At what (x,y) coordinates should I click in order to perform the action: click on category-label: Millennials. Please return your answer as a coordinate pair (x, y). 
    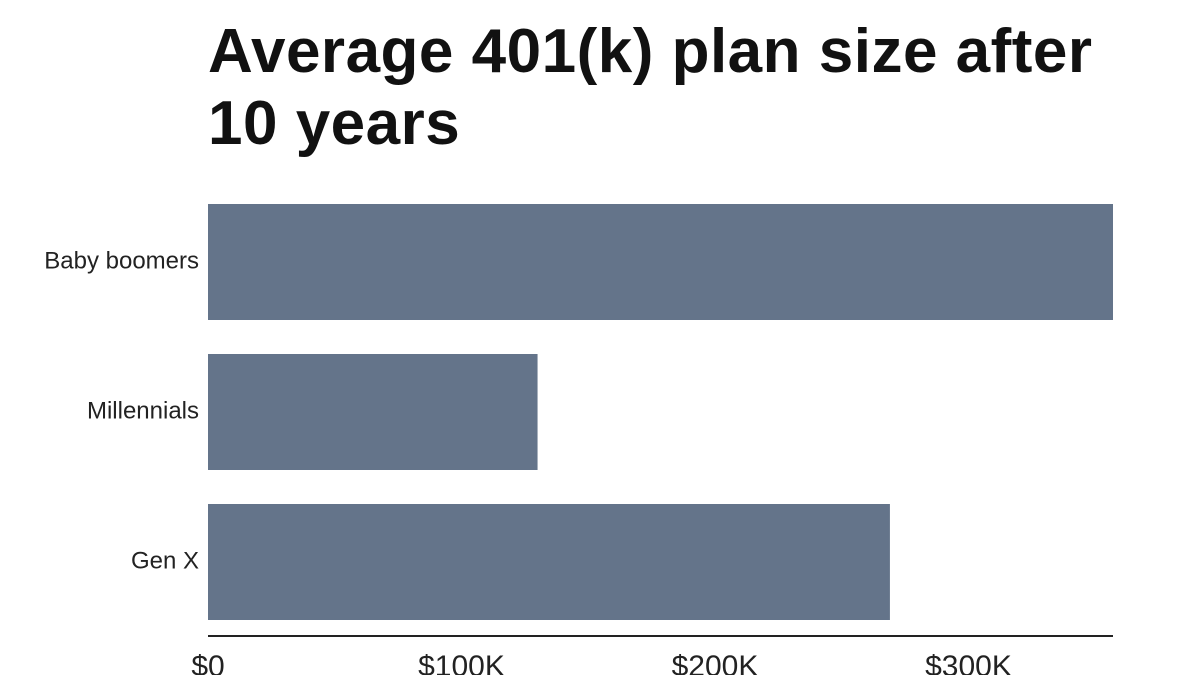
    Looking at the image, I should click on (143, 410).